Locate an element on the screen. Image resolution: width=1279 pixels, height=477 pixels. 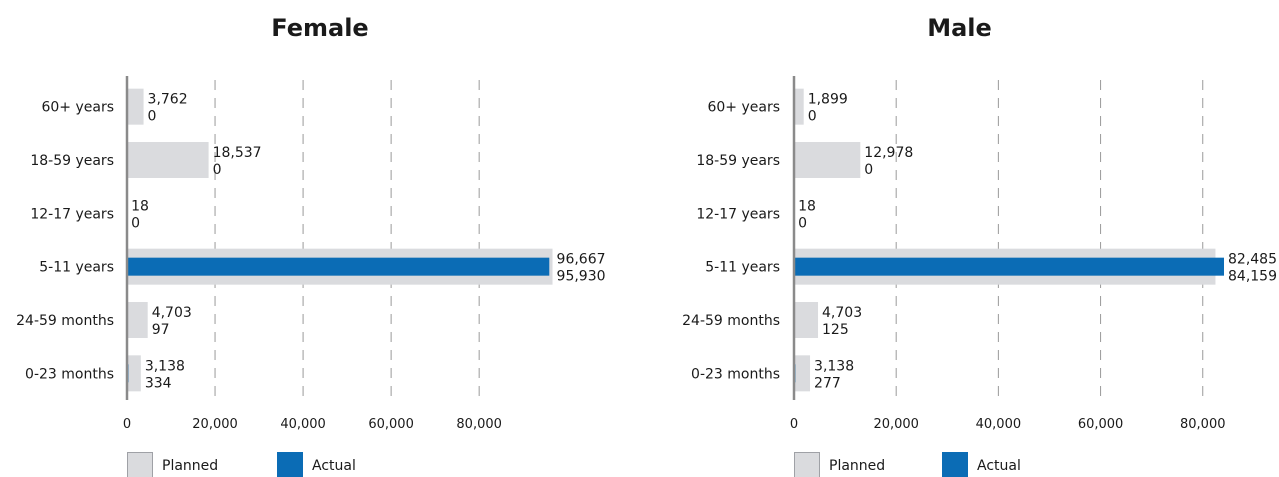
data-label-actual: 334 is located at coordinates (158, 383).